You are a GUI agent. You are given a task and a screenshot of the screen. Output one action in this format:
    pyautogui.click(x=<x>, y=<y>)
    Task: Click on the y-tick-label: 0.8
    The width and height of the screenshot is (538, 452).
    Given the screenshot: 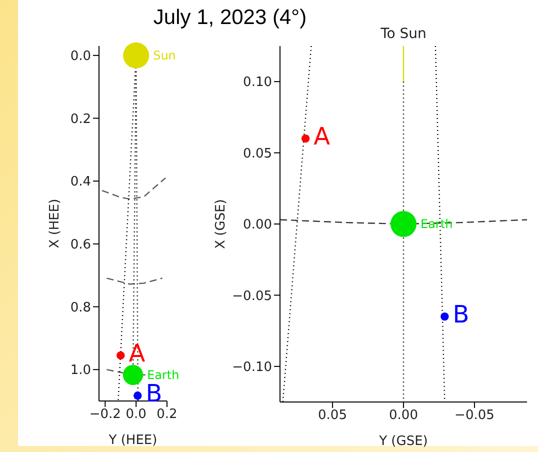 What is the action you would take?
    pyautogui.click(x=80, y=308)
    